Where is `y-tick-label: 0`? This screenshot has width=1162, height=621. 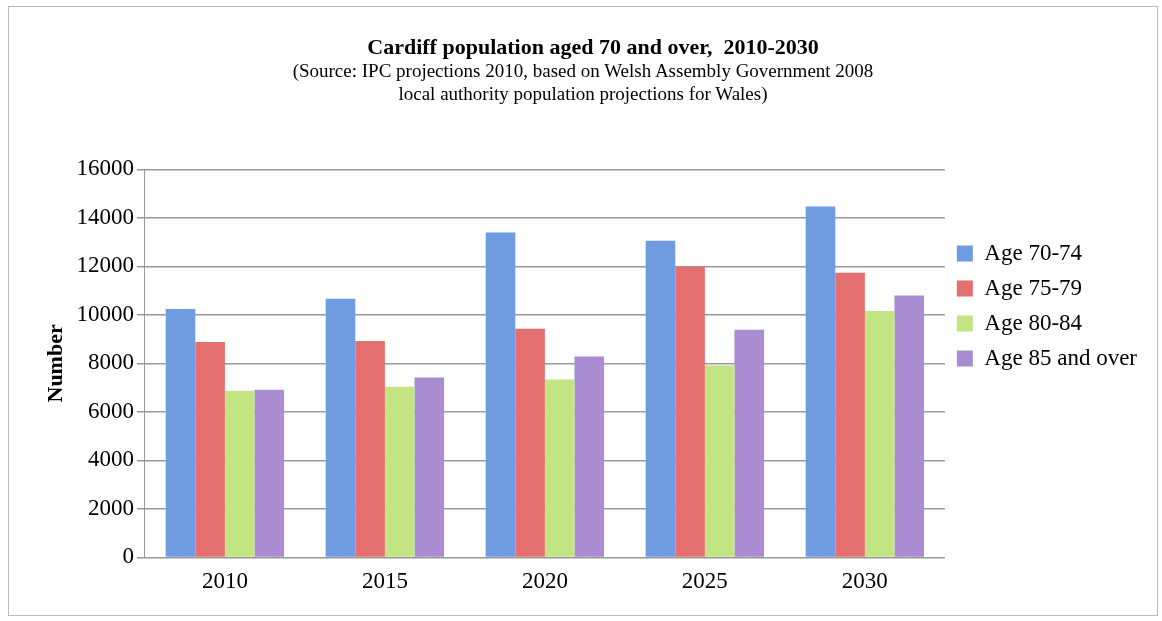 y-tick-label: 0 is located at coordinates (128, 556).